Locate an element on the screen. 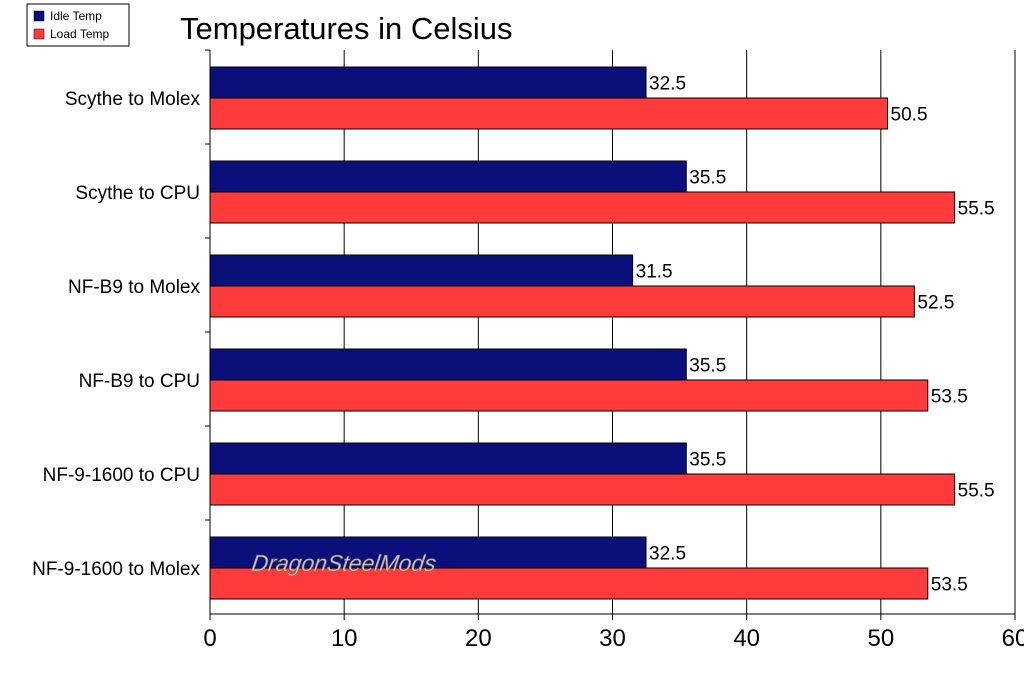 The height and width of the screenshot is (682, 1024). legend-label-load: Load Temp is located at coordinates (79, 34).